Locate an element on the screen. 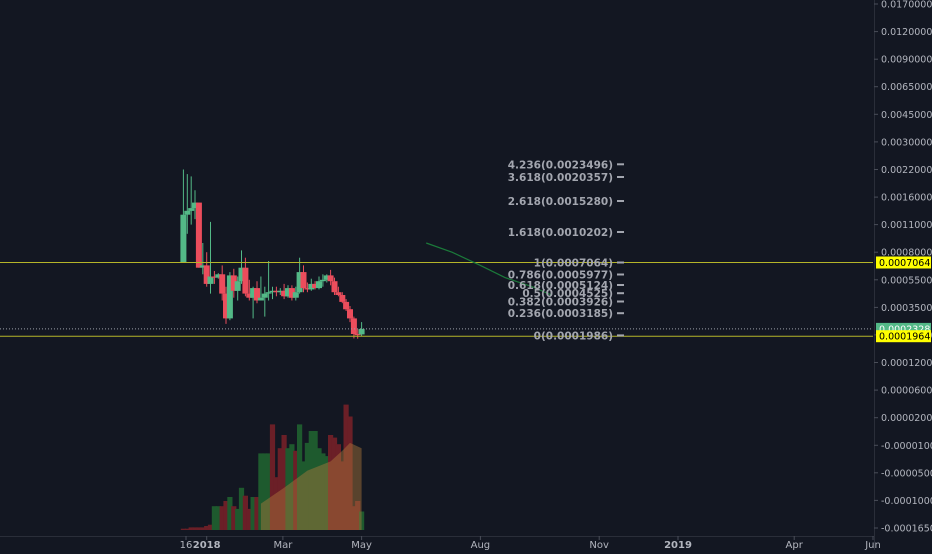  price-axis-label: 0.0000200 is located at coordinates (906, 418).